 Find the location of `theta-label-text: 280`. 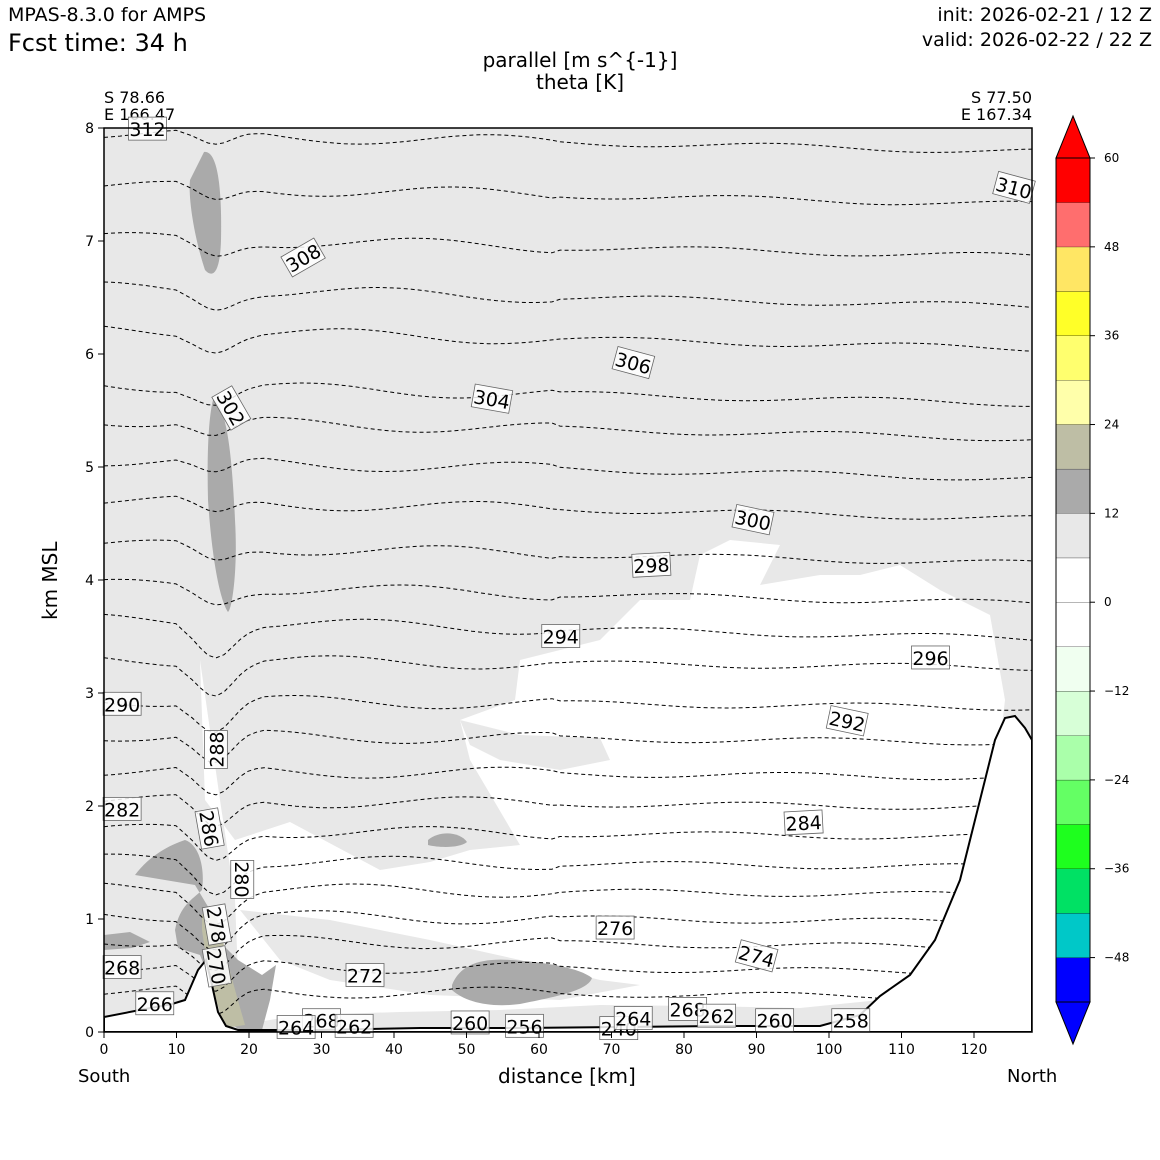

theta-label-text: 280 is located at coordinates (241, 879).